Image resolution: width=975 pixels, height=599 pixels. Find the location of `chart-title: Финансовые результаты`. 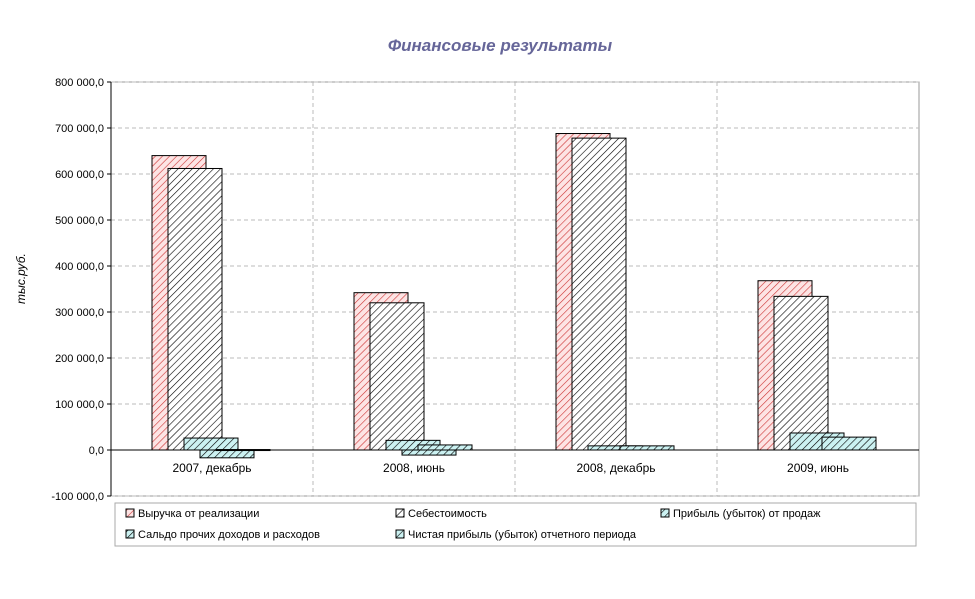

chart-title: Финансовые результаты is located at coordinates (500, 45).